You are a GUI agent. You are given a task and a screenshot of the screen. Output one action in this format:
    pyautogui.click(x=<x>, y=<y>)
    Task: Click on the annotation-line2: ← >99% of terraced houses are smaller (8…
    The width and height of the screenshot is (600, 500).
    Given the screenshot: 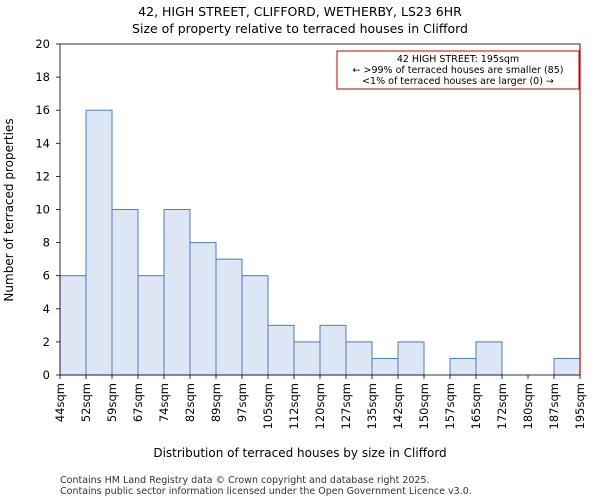 What is the action you would take?
    pyautogui.click(x=458, y=70)
    